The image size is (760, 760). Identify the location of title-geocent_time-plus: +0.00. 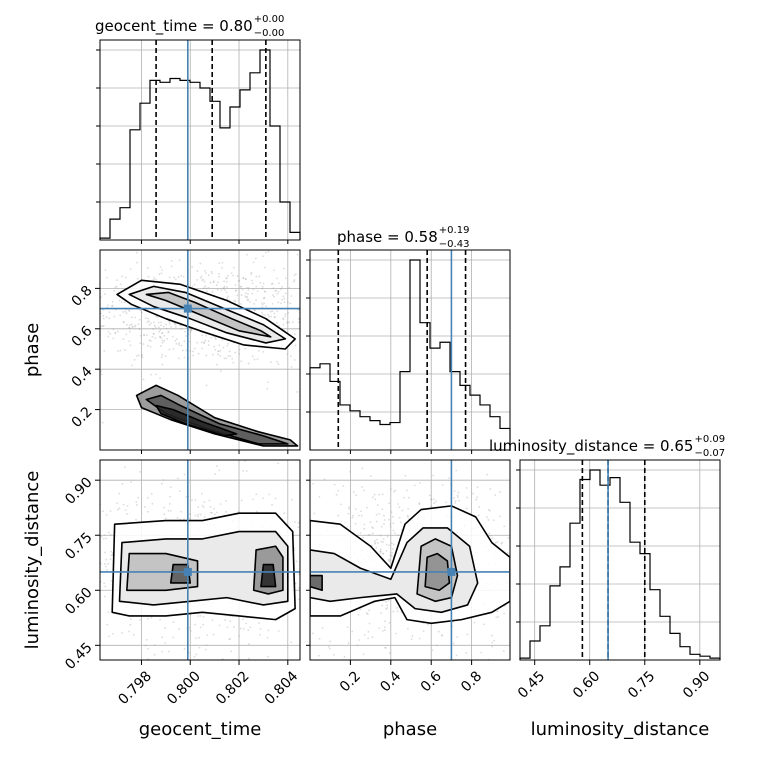
(269, 19).